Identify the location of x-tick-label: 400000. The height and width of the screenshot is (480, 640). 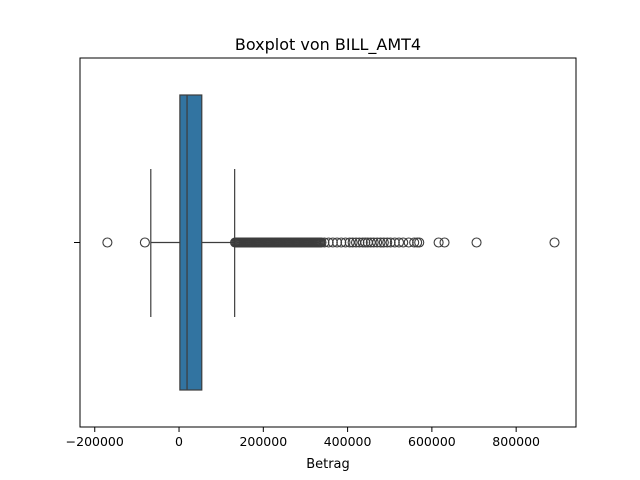
(348, 441).